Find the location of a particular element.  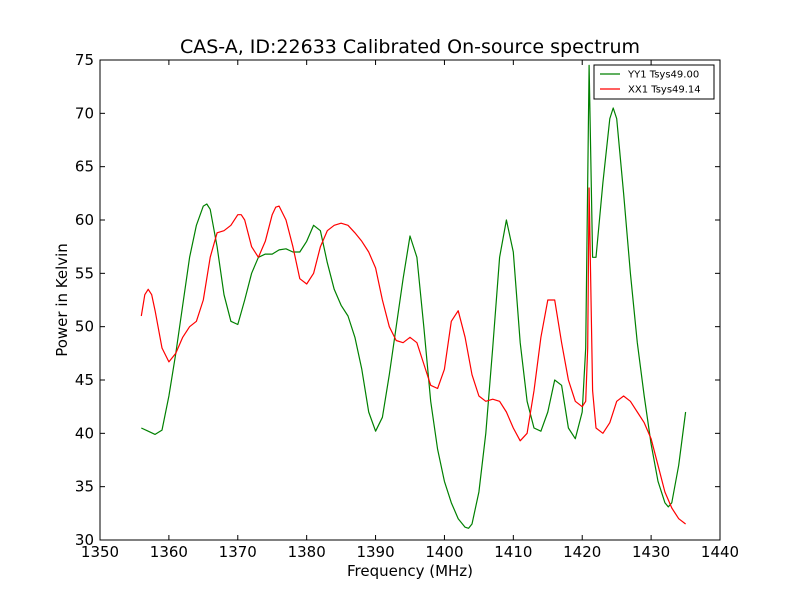

y-tick-label: 40 is located at coordinates (84, 433).